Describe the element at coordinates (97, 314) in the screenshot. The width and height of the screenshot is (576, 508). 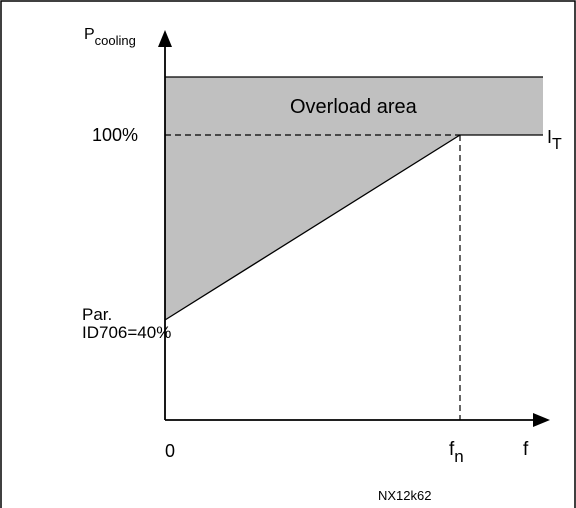
I see `min-level-label-line1: Par.` at that location.